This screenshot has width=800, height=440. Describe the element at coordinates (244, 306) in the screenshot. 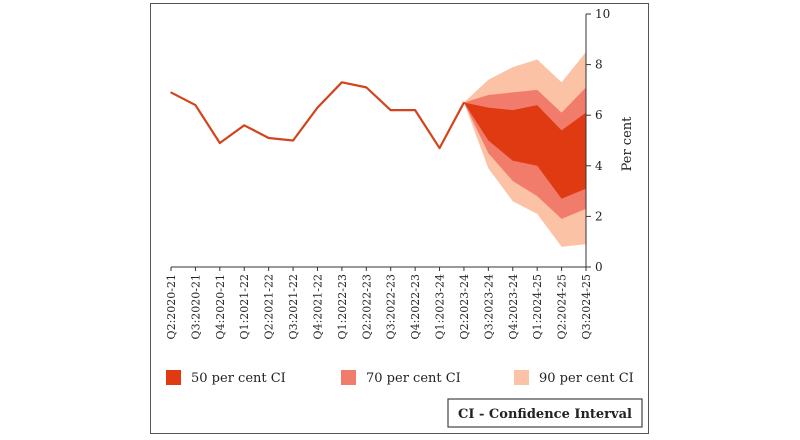

I see `x-tick-label: Q1:2021-22` at that location.